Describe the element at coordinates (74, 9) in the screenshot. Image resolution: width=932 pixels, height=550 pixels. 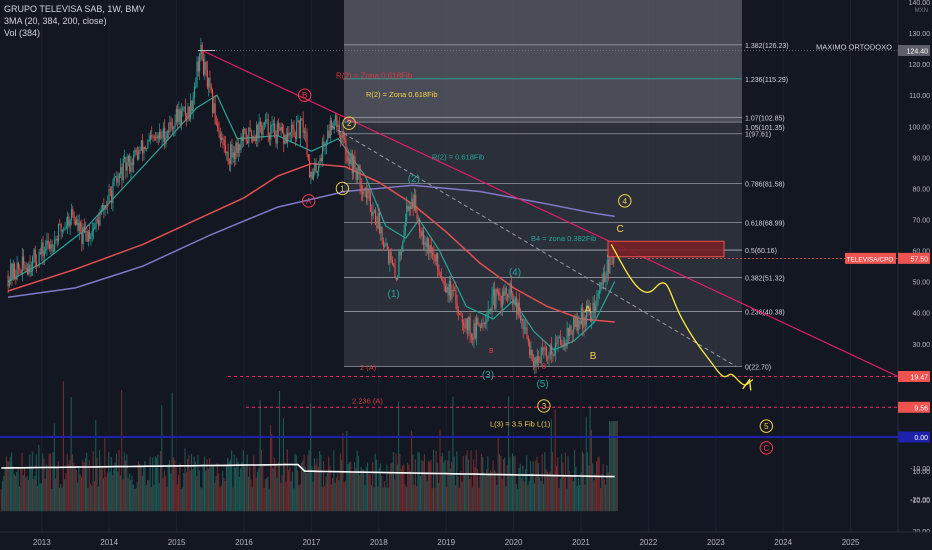
I see `symbol-title: GRUPO TELEVISA SAB, 1W, BMV` at that location.